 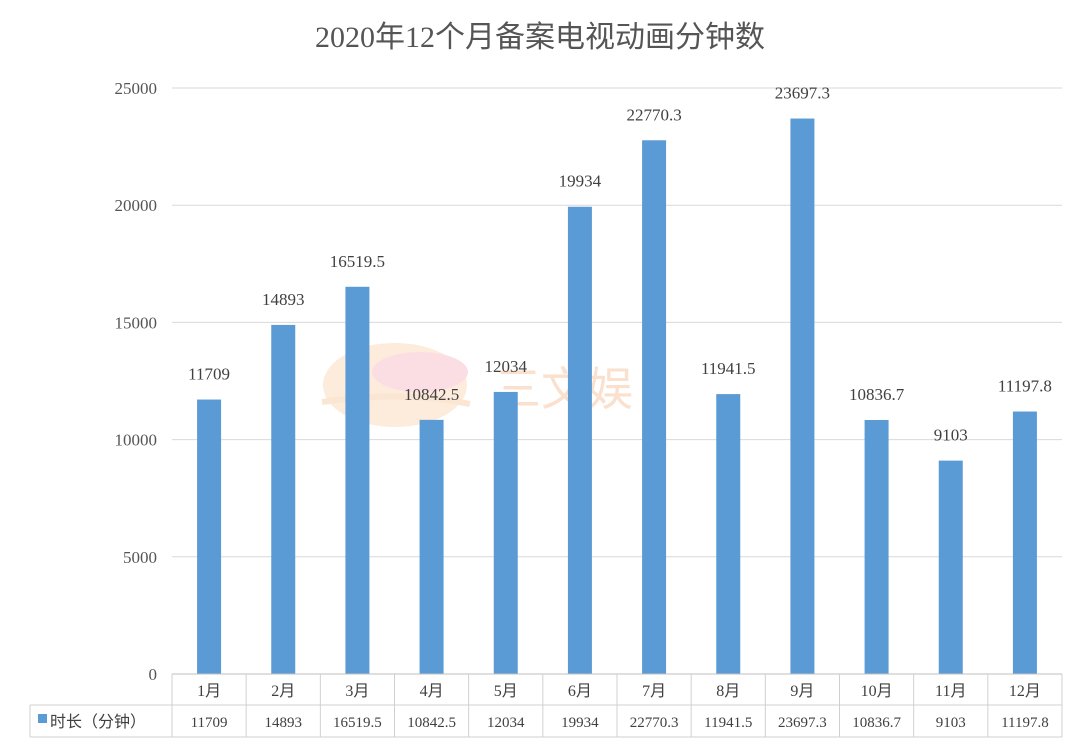 I want to click on table-value: 14893, so click(x=284, y=723).